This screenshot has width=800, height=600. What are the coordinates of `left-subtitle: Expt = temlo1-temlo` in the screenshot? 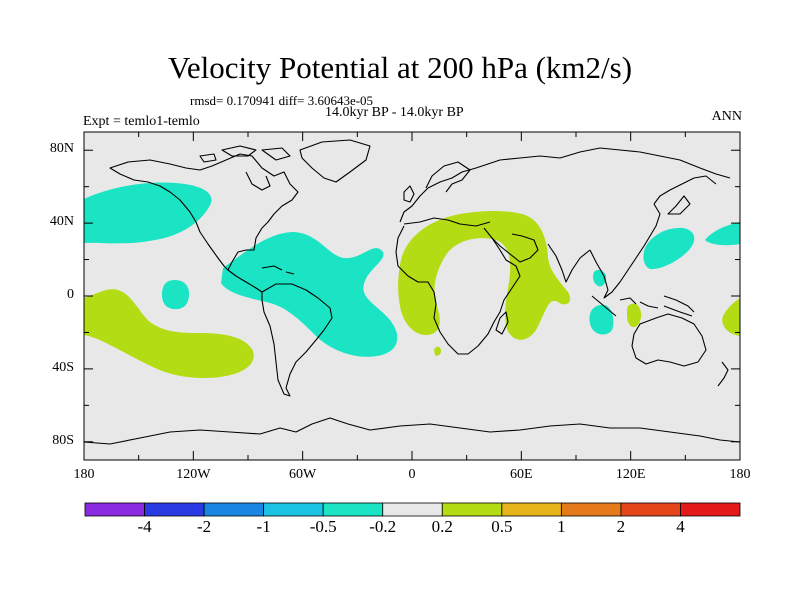 It's located at (141, 121).